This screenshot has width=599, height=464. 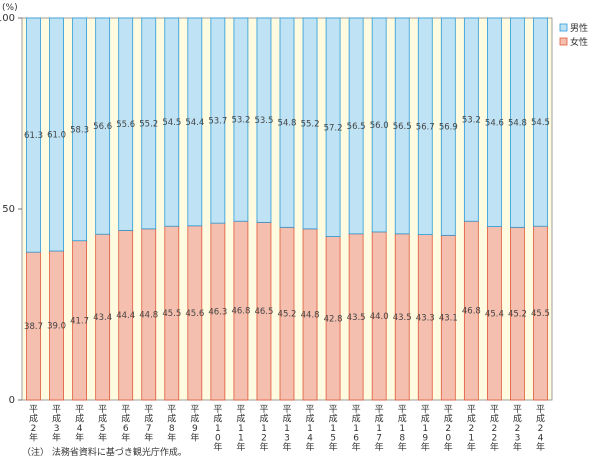 I want to click on data-label-male: 53.5, so click(x=263, y=121).